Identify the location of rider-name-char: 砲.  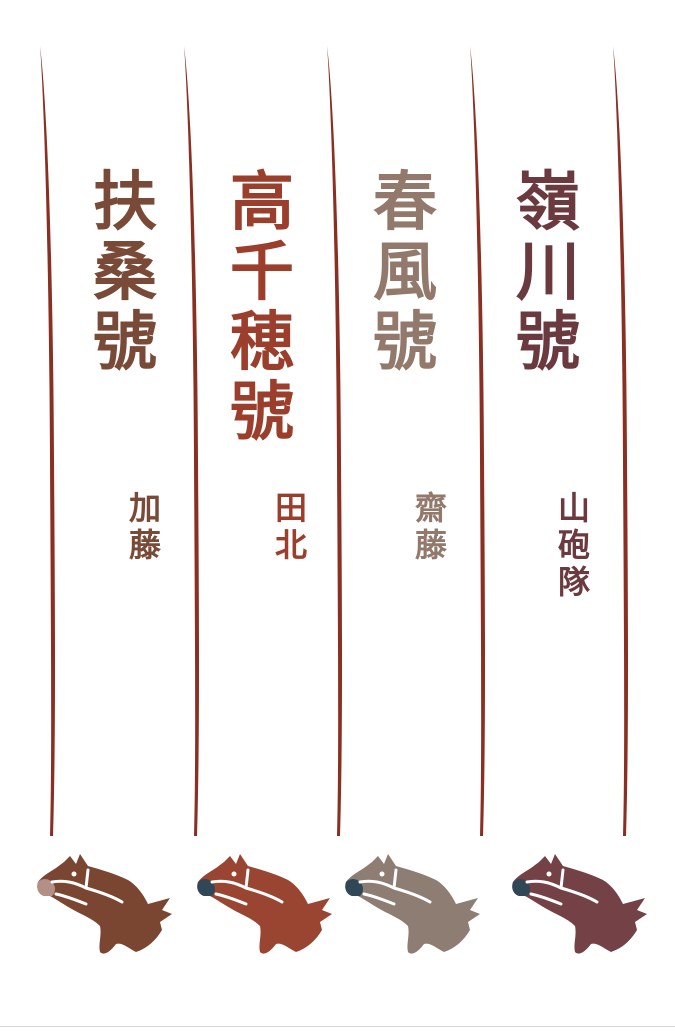
(573, 545).